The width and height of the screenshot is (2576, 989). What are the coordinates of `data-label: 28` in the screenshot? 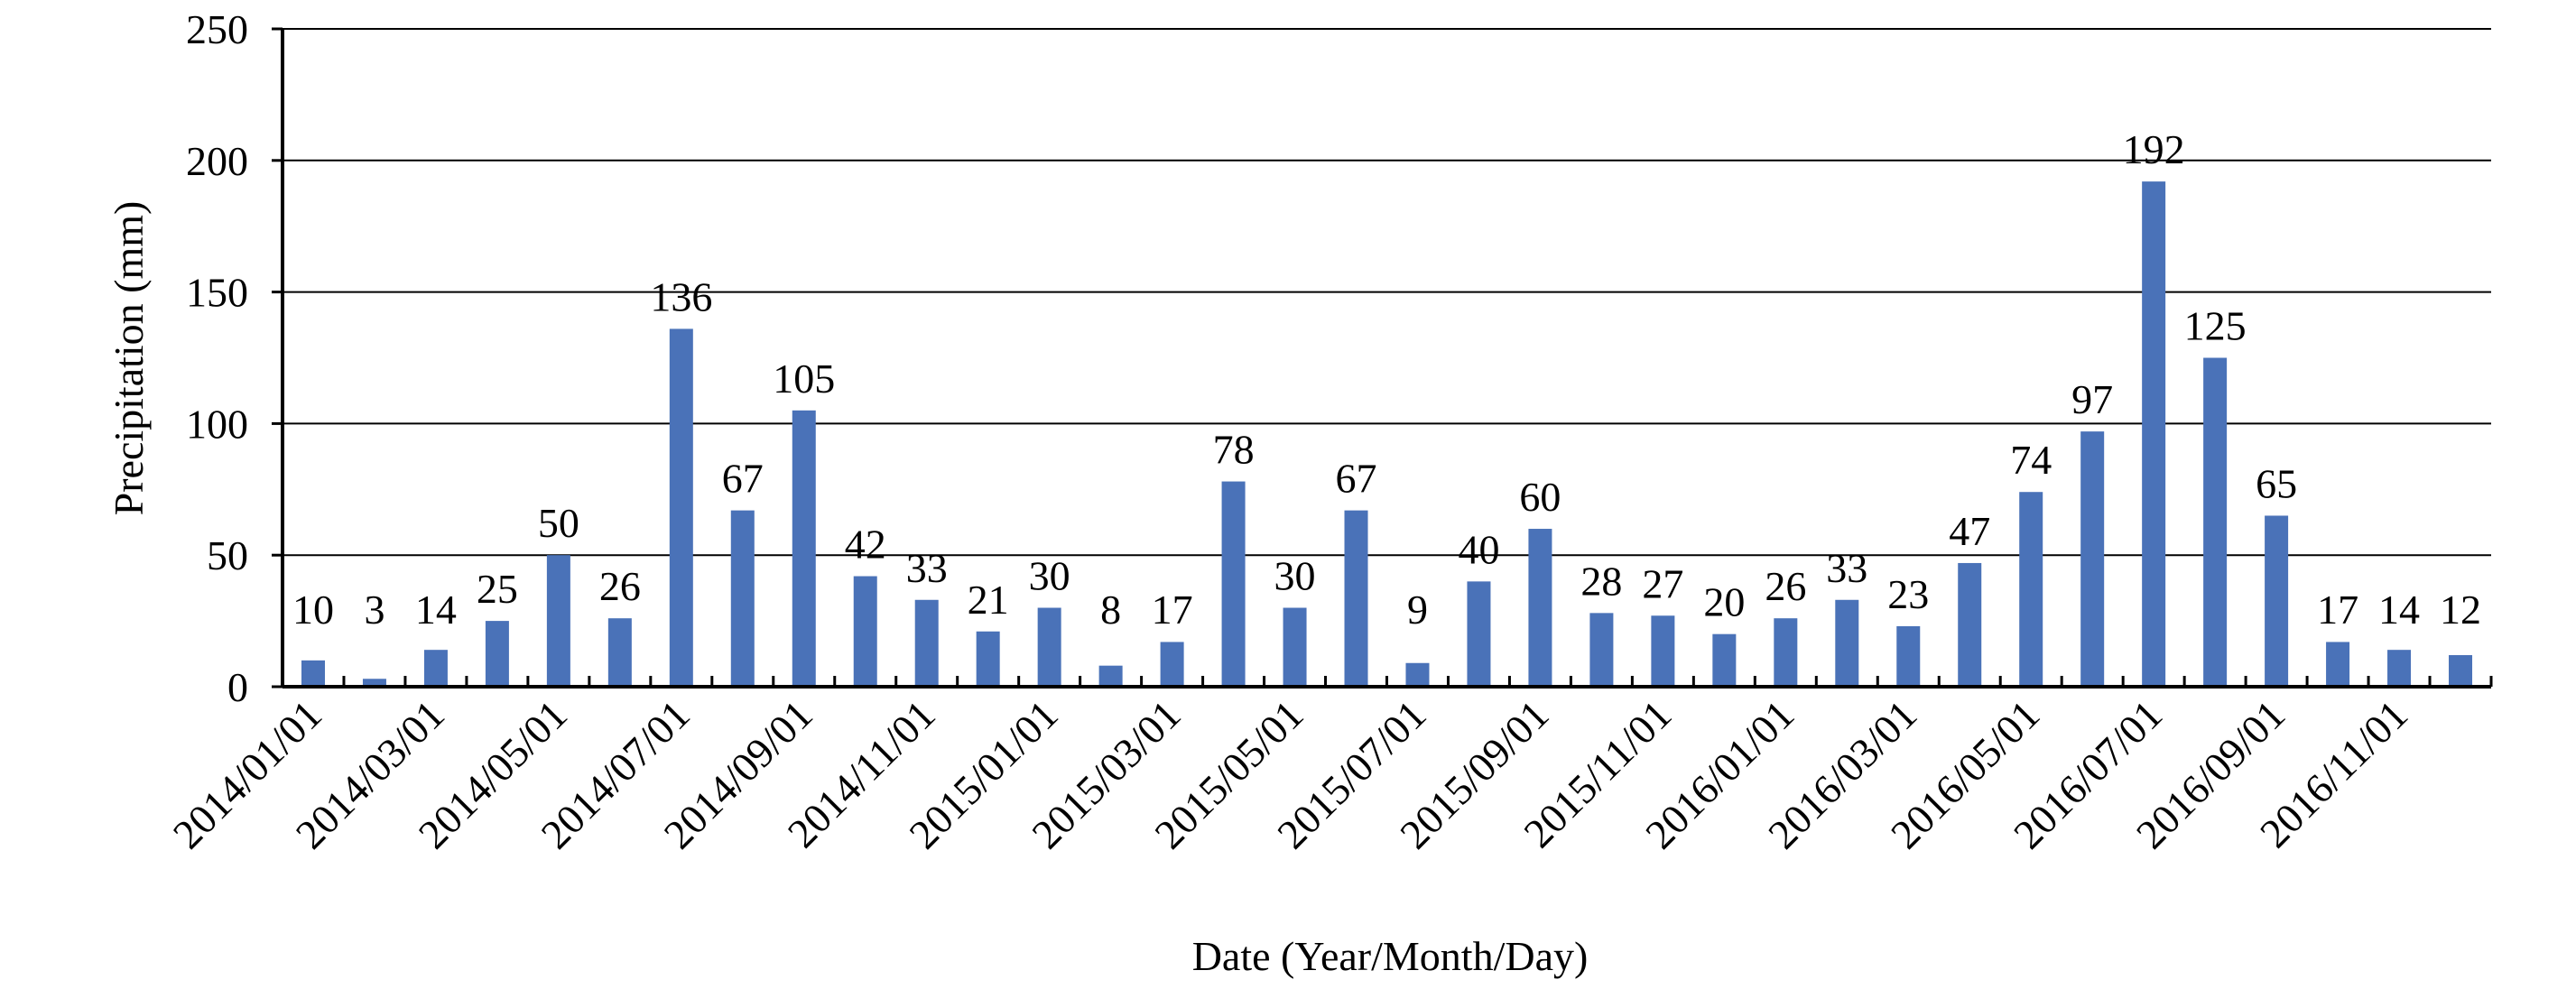 It's located at (1601, 581).